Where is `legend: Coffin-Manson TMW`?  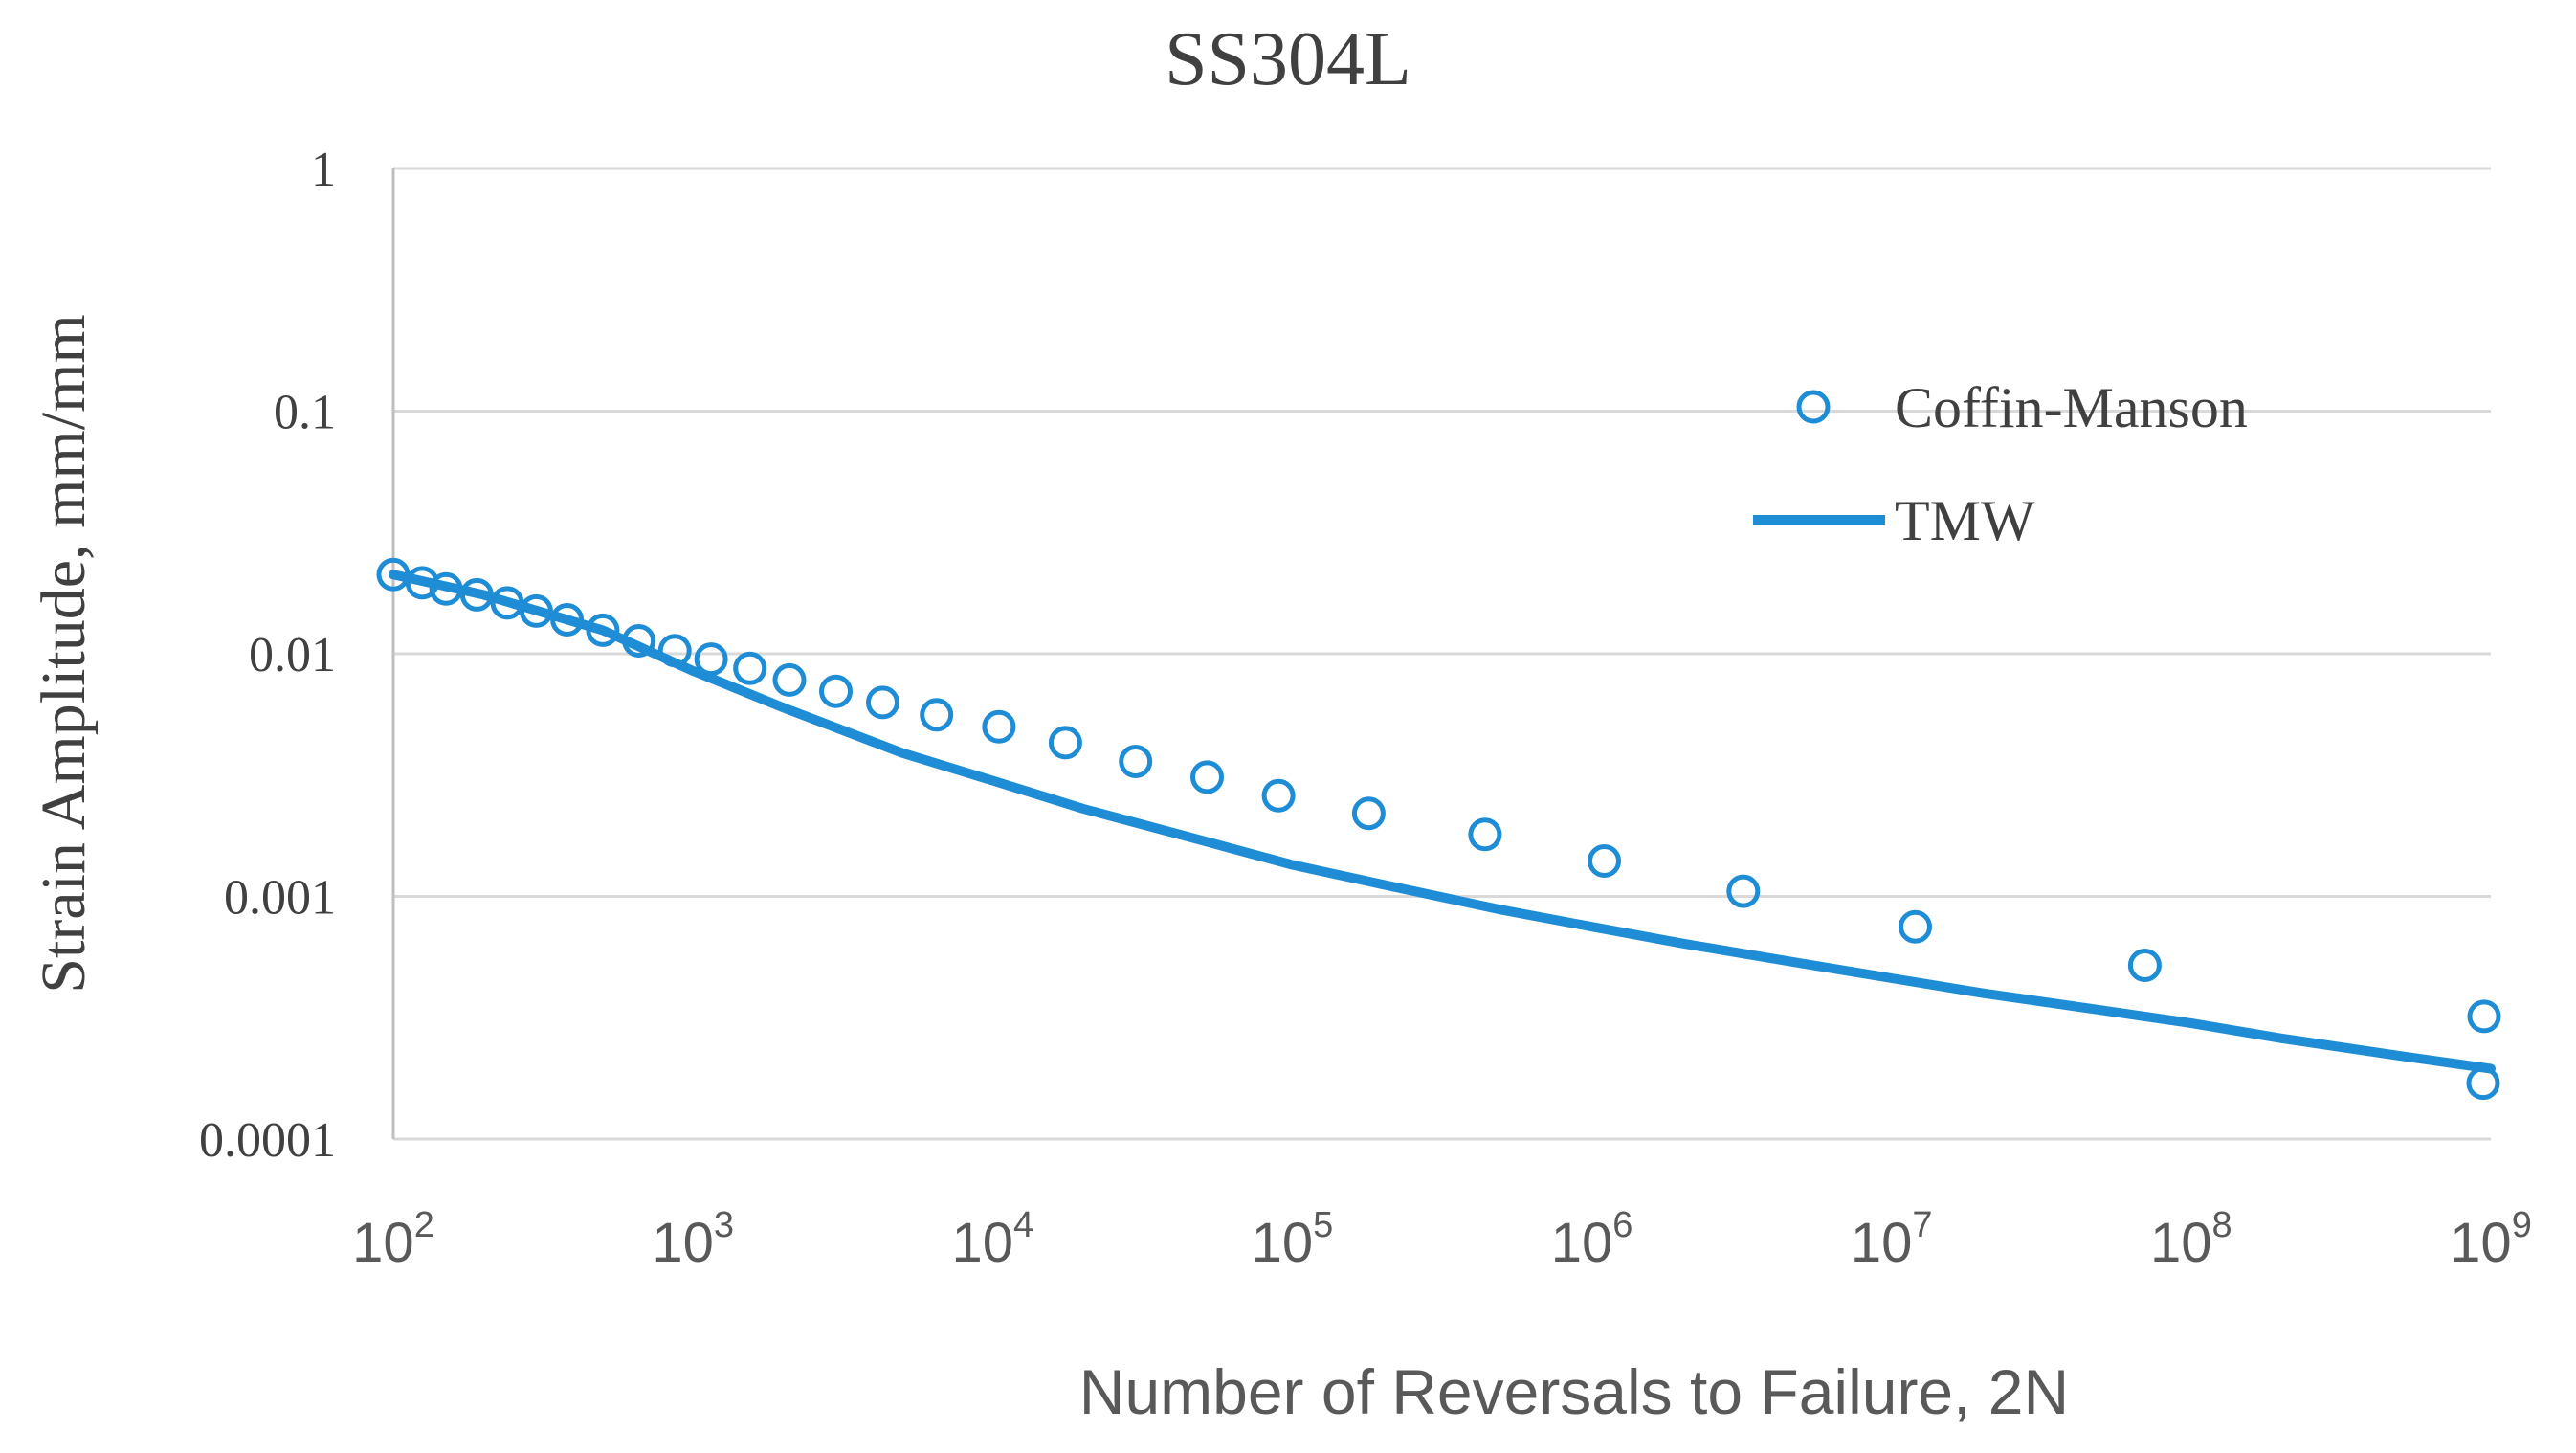 legend: Coffin-Manson TMW is located at coordinates (2000, 464).